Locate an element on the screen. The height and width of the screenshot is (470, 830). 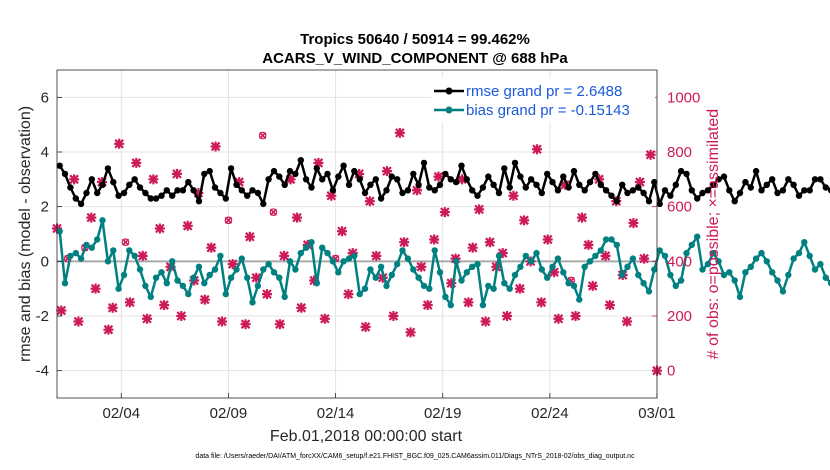
y2-tick-label: 1000 is located at coordinates (683, 97).